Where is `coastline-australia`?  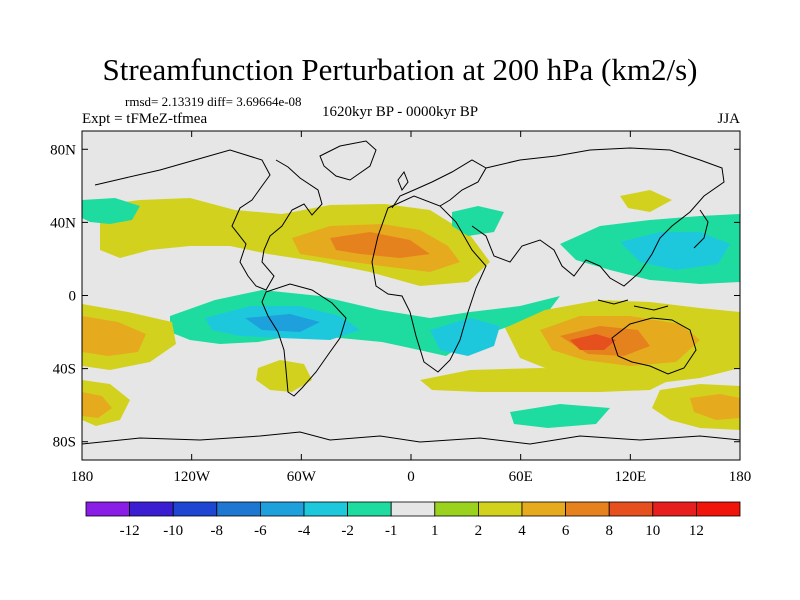
coastline-australia is located at coordinates (654, 346).